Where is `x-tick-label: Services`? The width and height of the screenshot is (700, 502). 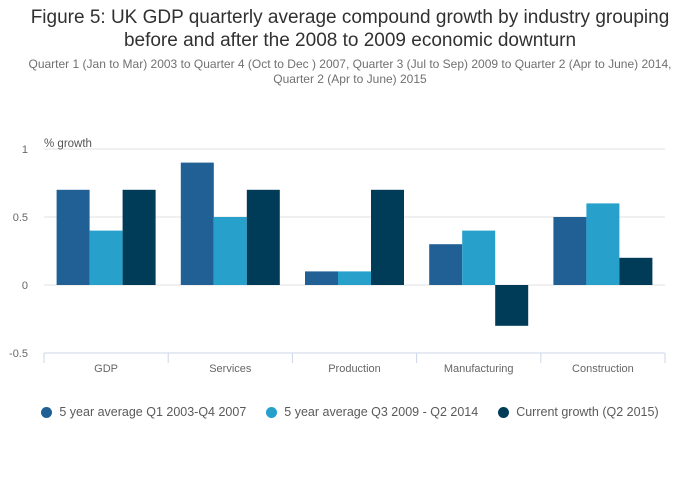
x-tick-label: Services is located at coordinates (230, 369).